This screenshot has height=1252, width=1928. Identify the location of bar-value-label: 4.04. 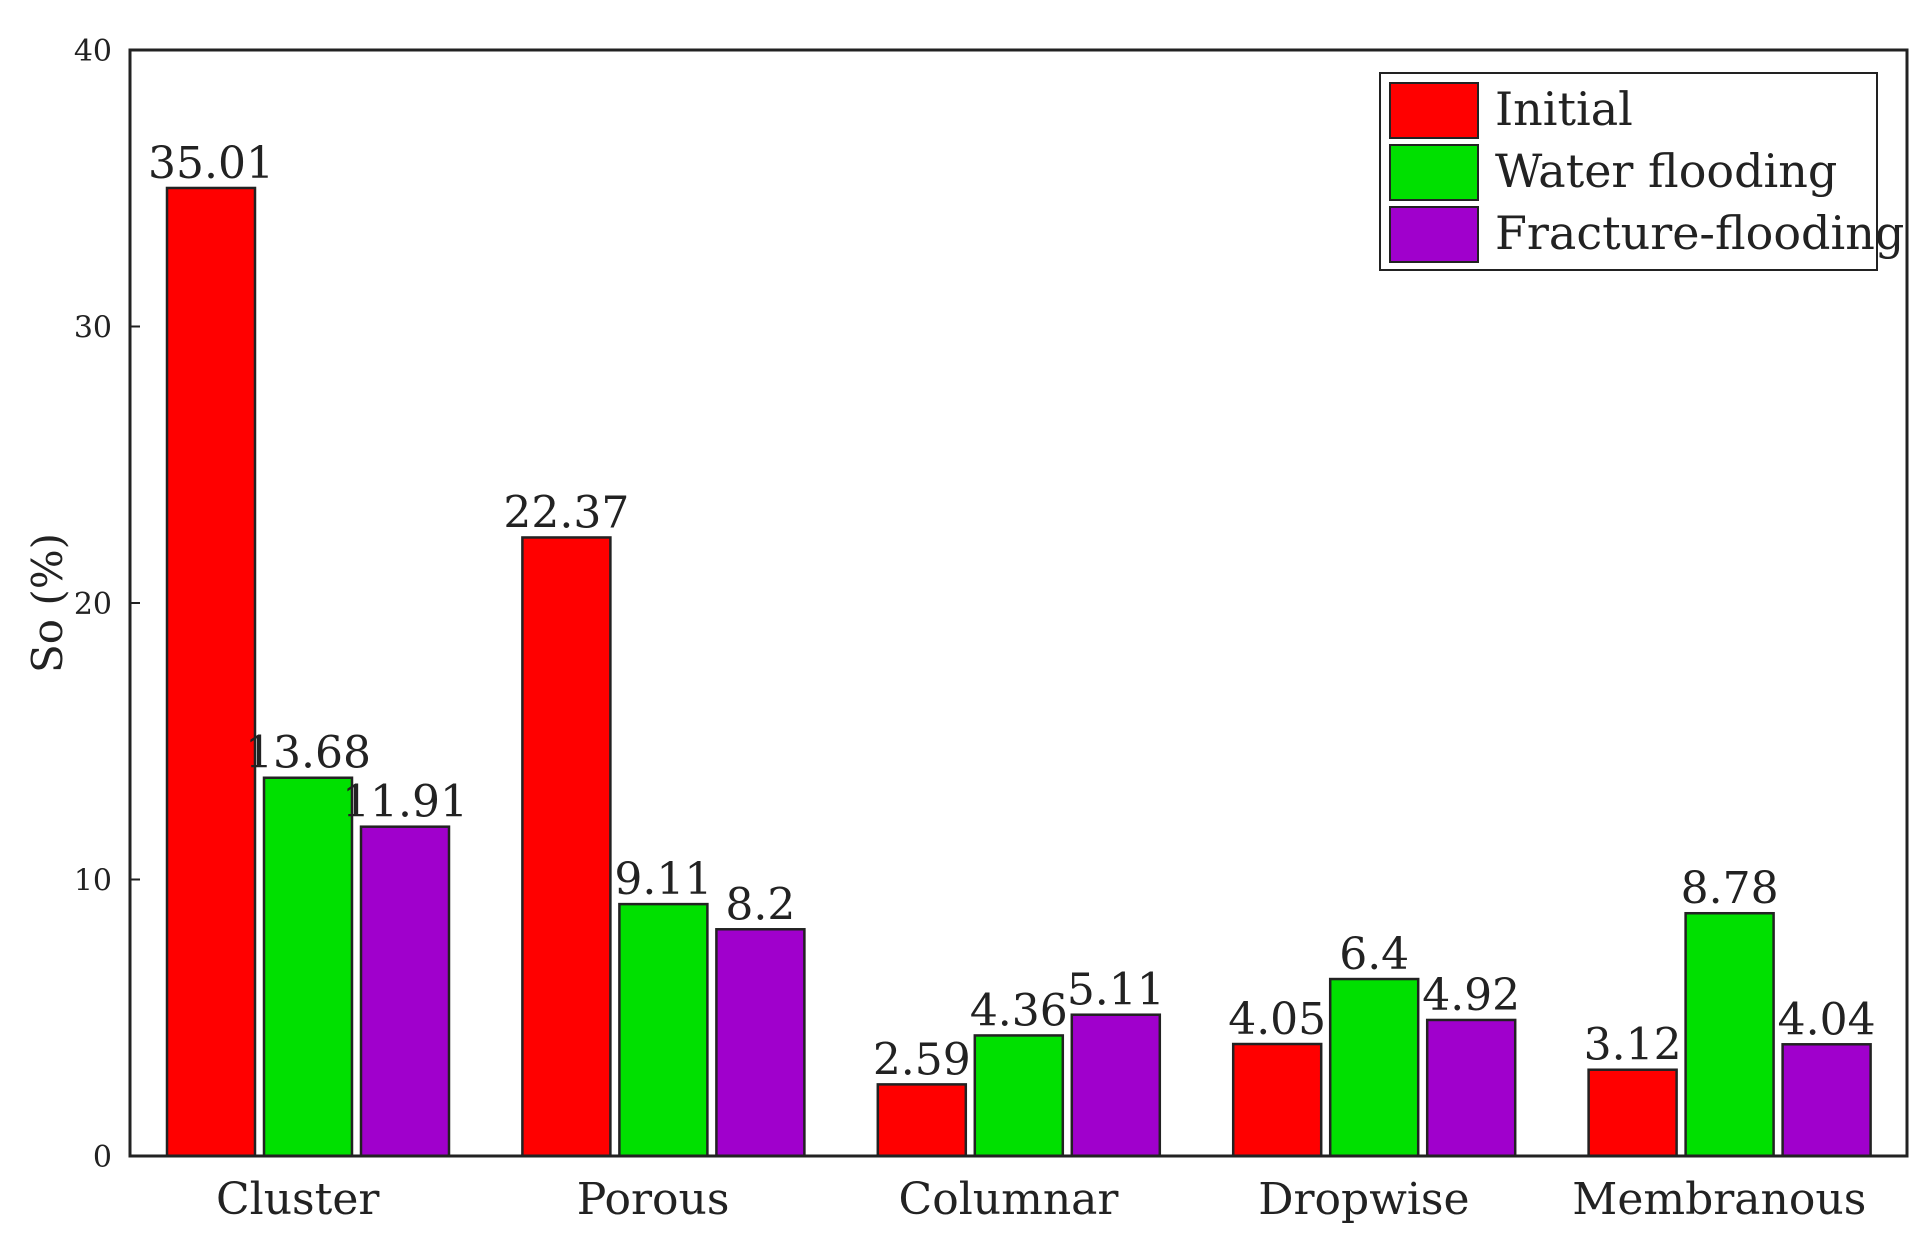
(1827, 1019).